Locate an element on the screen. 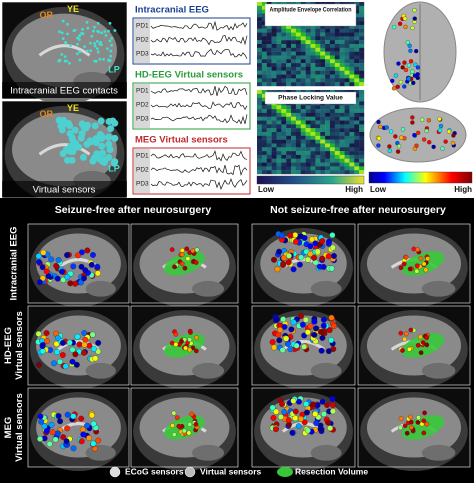  row-label: Virtual sensors is located at coordinates (19, 427).